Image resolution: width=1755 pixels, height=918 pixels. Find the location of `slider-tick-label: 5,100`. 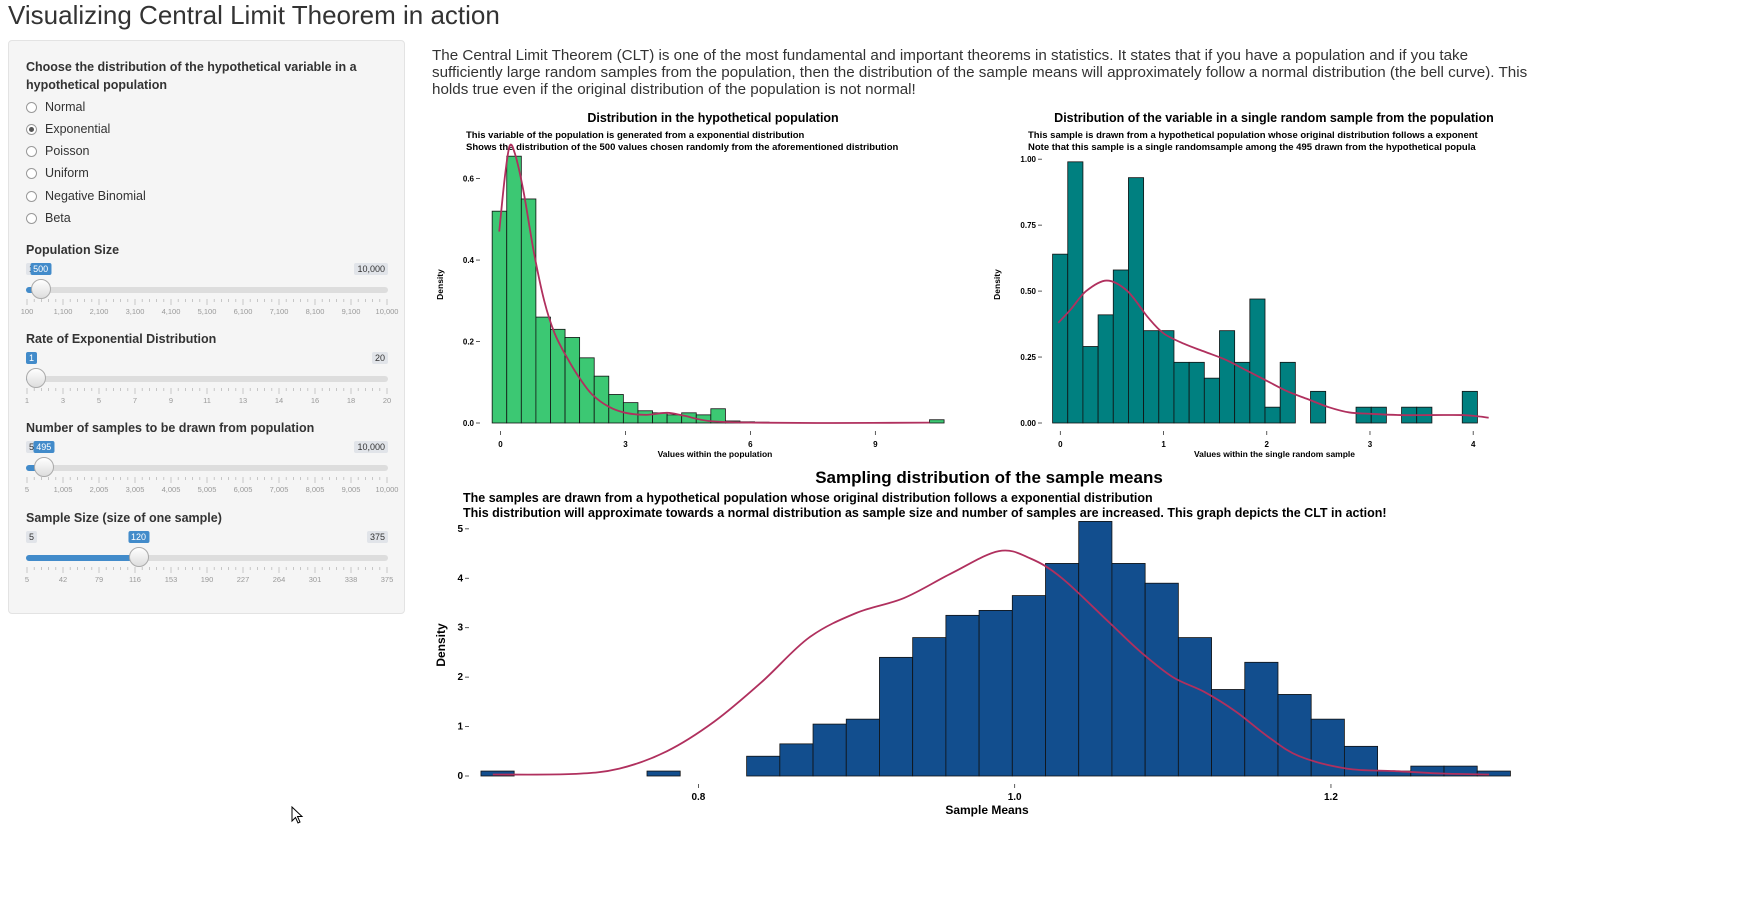

slider-tick-label: 5,100 is located at coordinates (207, 311).